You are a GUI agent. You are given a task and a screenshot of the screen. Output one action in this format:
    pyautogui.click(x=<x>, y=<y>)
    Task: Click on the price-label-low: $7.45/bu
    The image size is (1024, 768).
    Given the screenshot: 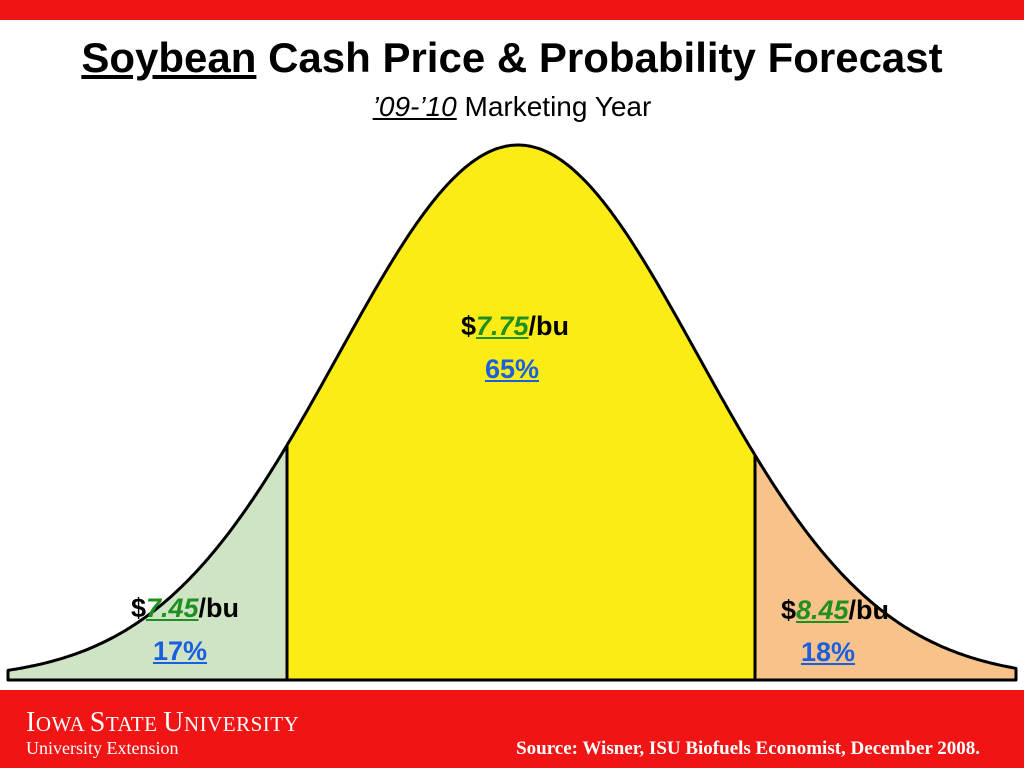 What is the action you would take?
    pyautogui.click(x=185, y=608)
    